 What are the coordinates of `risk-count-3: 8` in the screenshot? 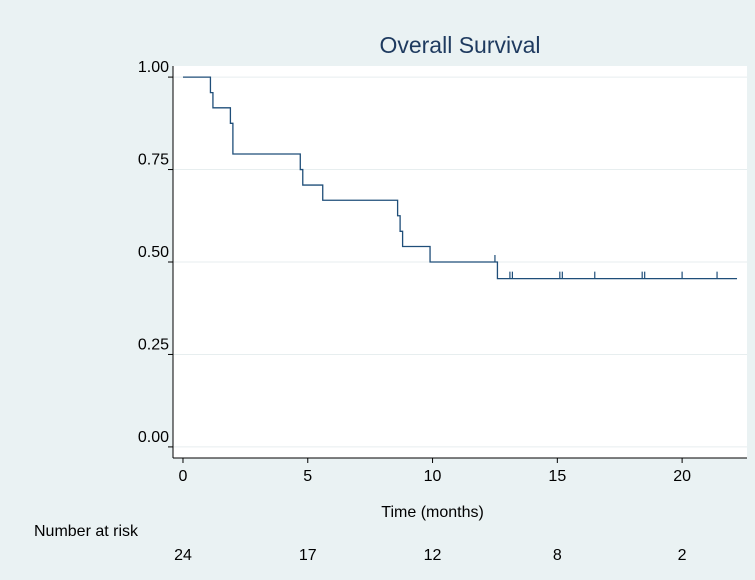 It's located at (557, 555).